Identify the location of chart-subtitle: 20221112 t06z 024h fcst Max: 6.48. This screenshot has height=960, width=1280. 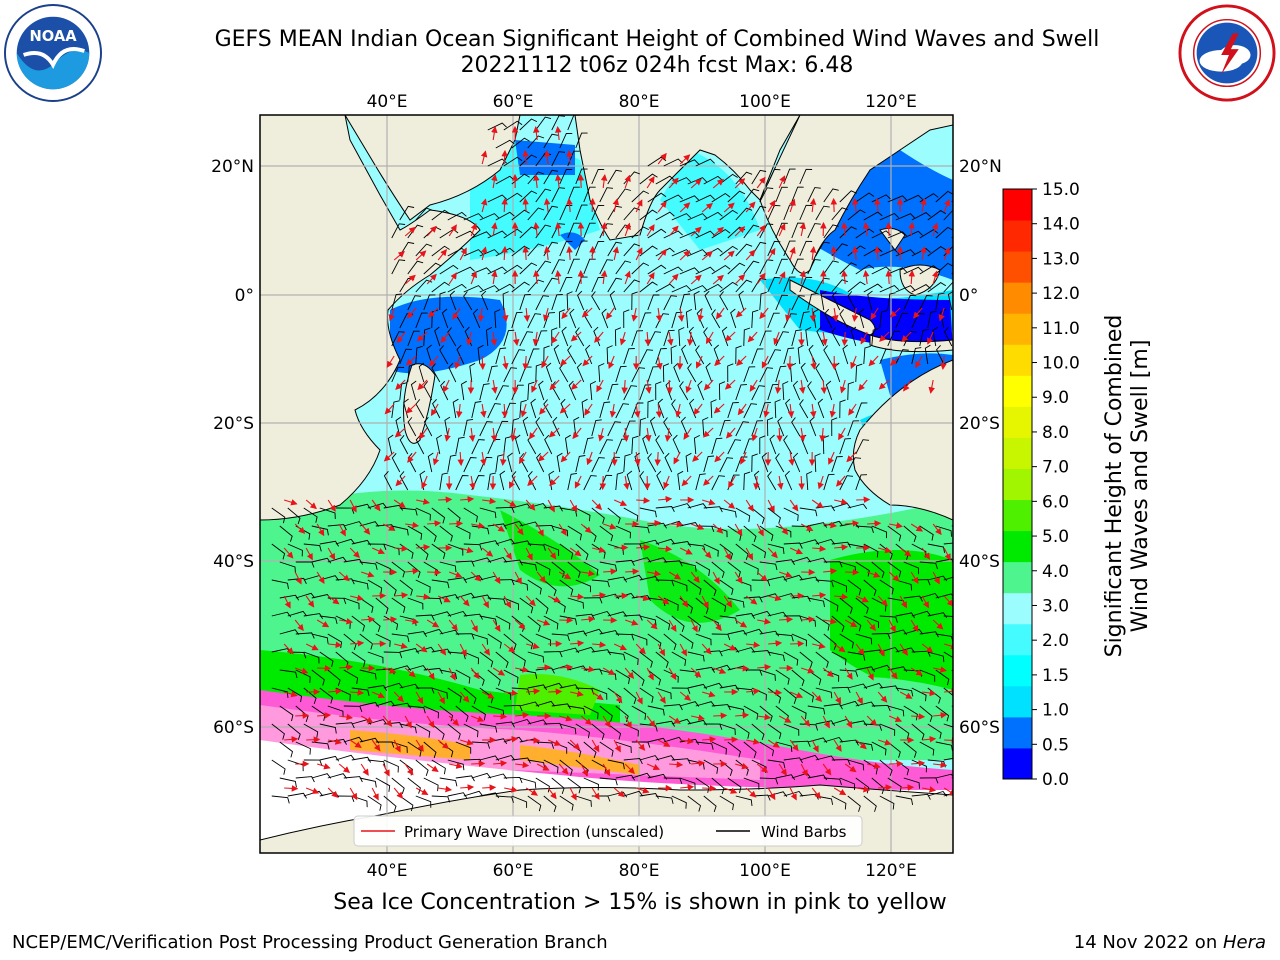
(657, 65).